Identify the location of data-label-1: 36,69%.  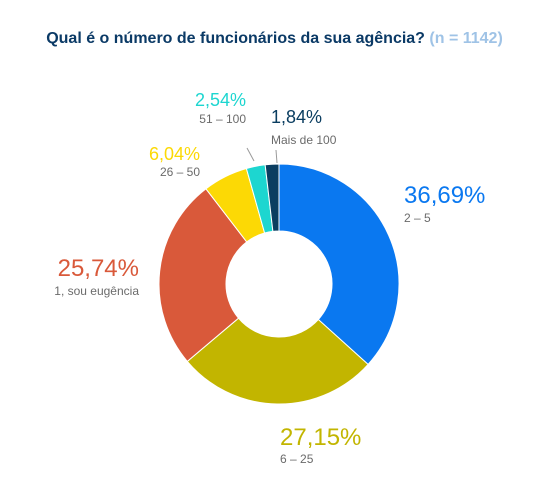
(444, 195).